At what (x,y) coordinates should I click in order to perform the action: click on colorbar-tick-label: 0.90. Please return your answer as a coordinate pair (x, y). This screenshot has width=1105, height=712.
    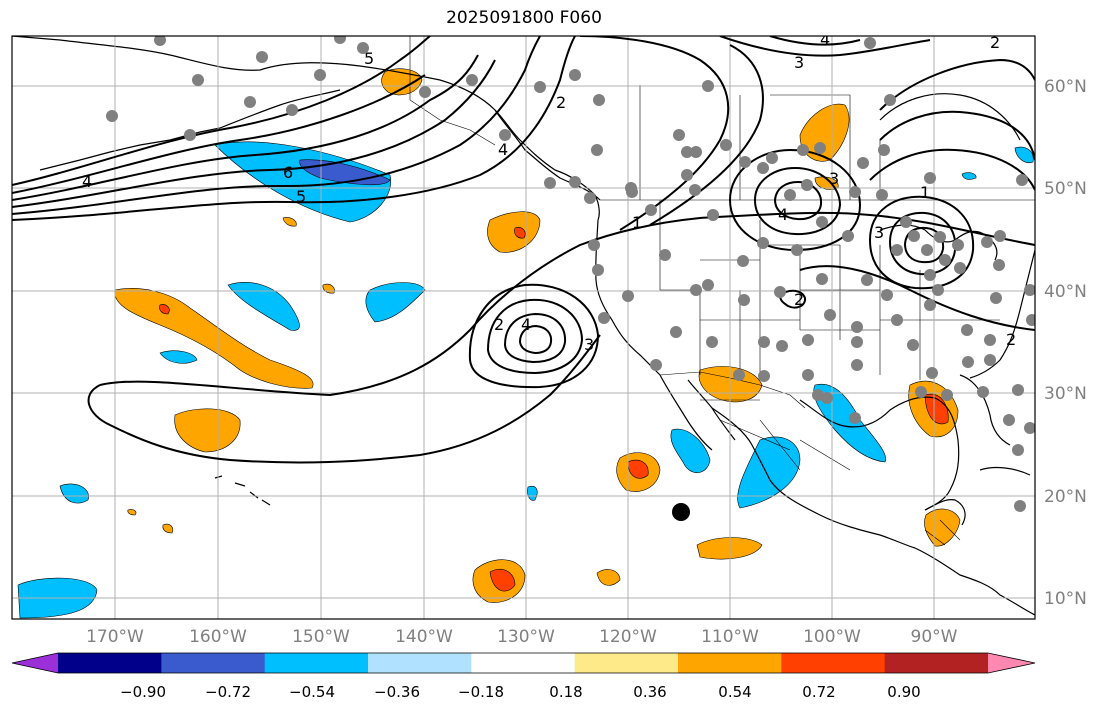
    Looking at the image, I should click on (903, 692).